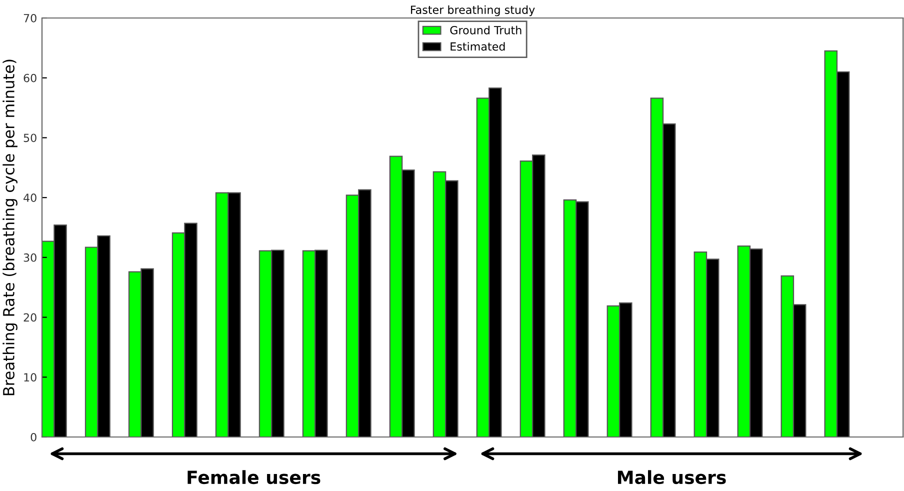 The height and width of the screenshot is (491, 904). I want to click on y-tick-label: 0, so click(33, 437).